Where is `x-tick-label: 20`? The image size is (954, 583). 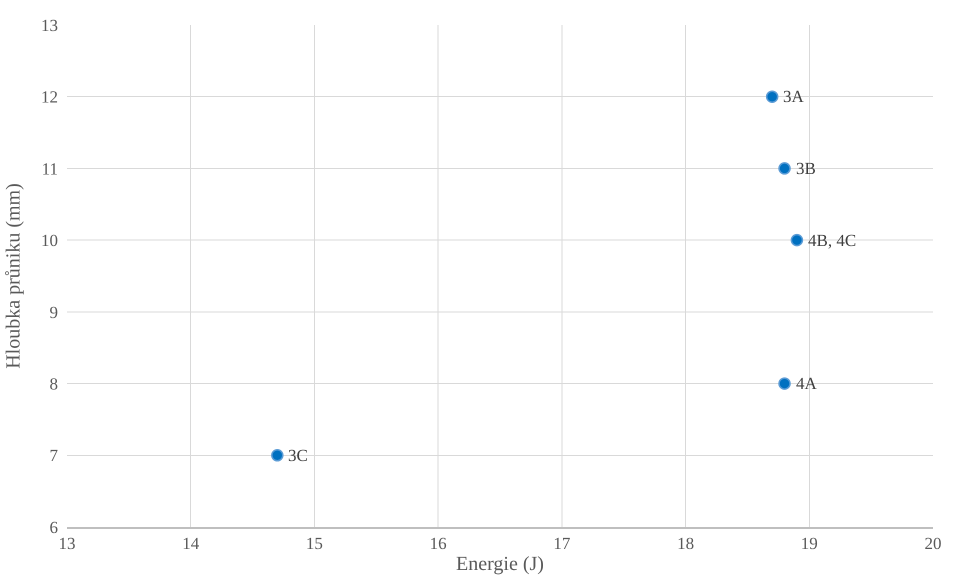 x-tick-label: 20 is located at coordinates (933, 544).